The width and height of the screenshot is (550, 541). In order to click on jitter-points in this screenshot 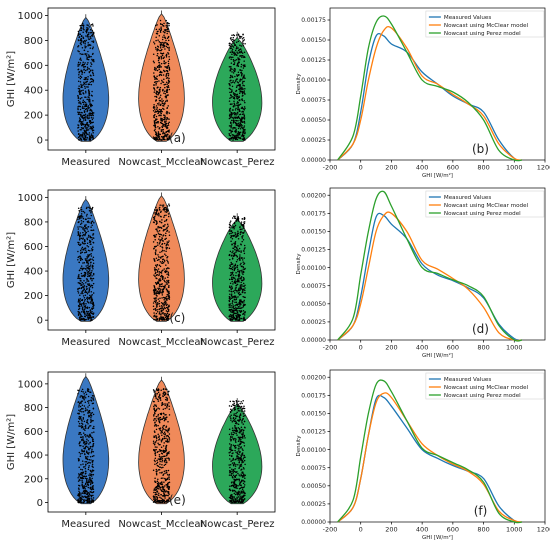, I will do `click(161, 262)`.